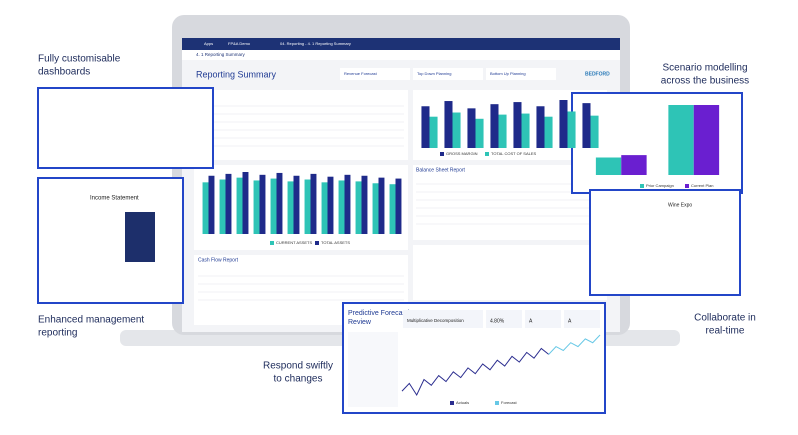 This screenshot has width=798, height=435. Describe the element at coordinates (441, 170) in the screenshot. I see `panel-title: Balance Sheet Report` at that location.